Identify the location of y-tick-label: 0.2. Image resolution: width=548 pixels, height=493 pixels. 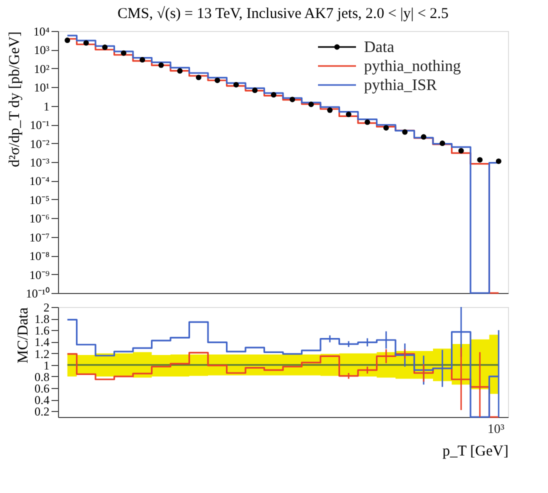
(42, 411).